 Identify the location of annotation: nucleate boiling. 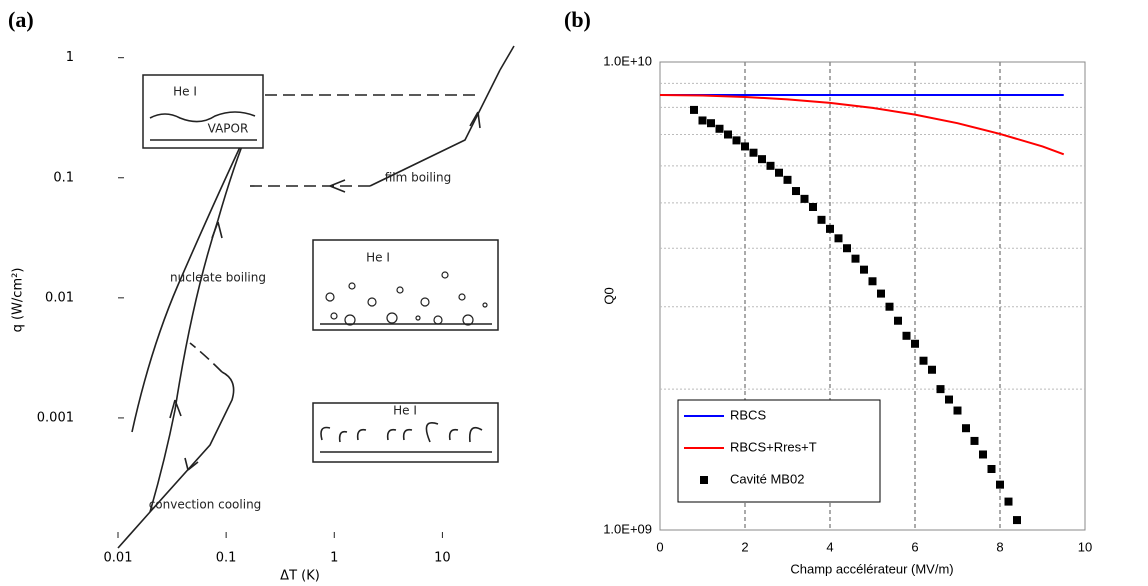
(218, 278).